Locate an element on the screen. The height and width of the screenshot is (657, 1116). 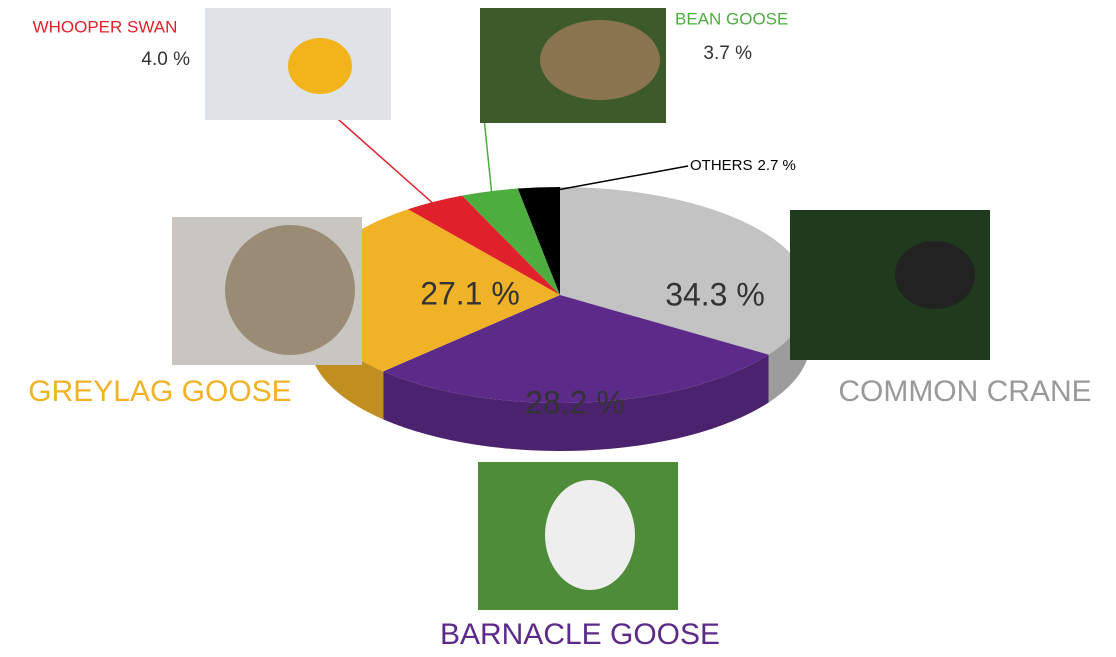
category-label: OTHERS is located at coordinates (721, 165).